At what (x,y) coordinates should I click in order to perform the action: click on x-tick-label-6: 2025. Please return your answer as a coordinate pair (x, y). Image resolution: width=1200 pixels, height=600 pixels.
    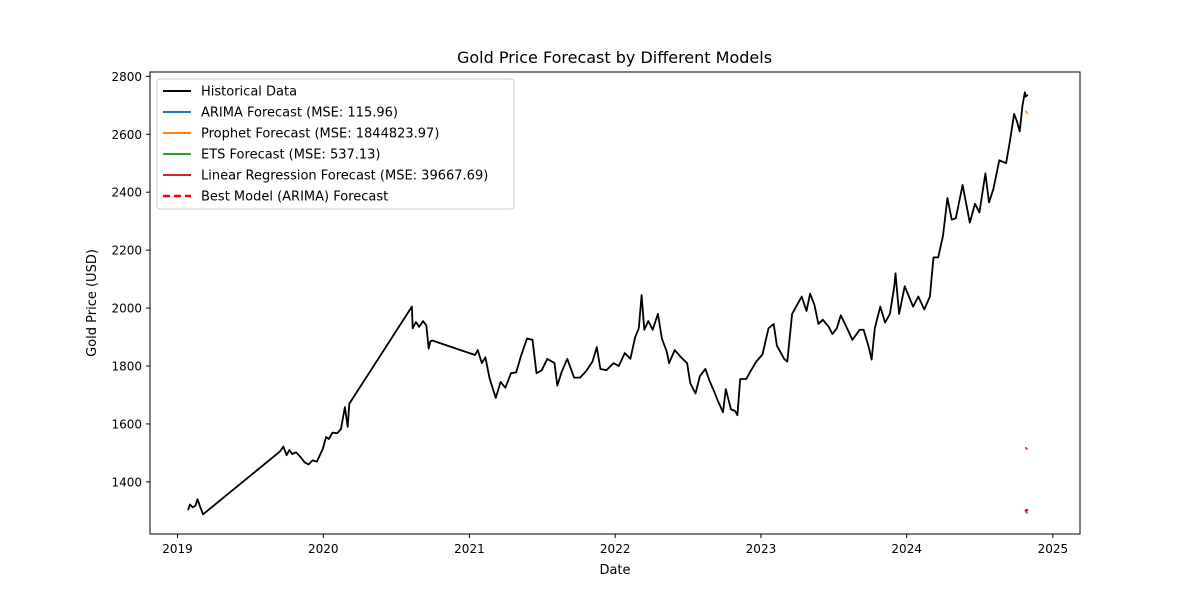
    Looking at the image, I should click on (1053, 549).